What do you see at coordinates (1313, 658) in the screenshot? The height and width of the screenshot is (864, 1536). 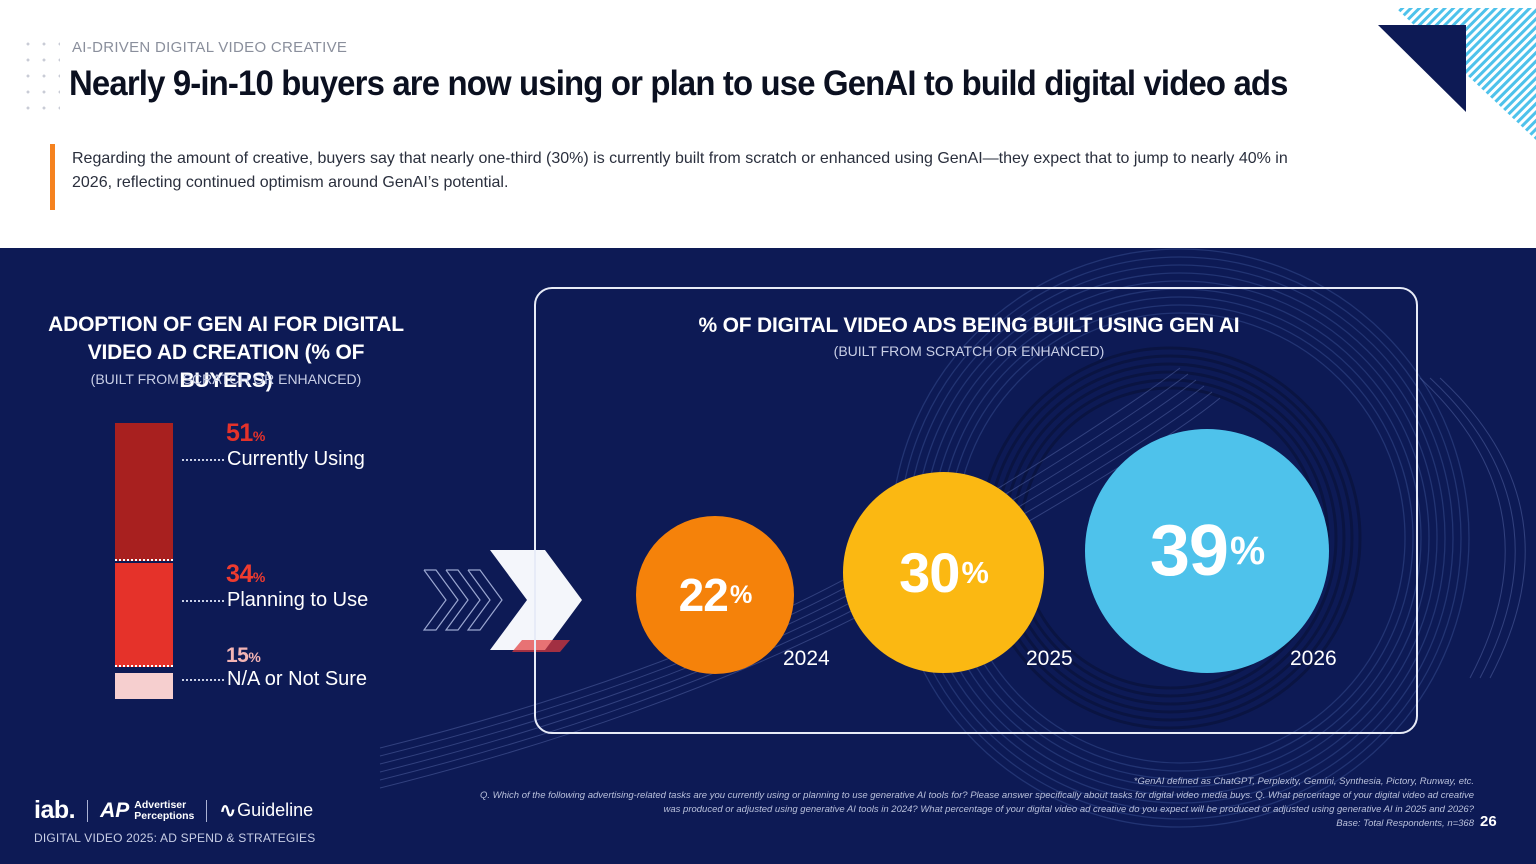 I see `year-label-2026: 2026` at bounding box center [1313, 658].